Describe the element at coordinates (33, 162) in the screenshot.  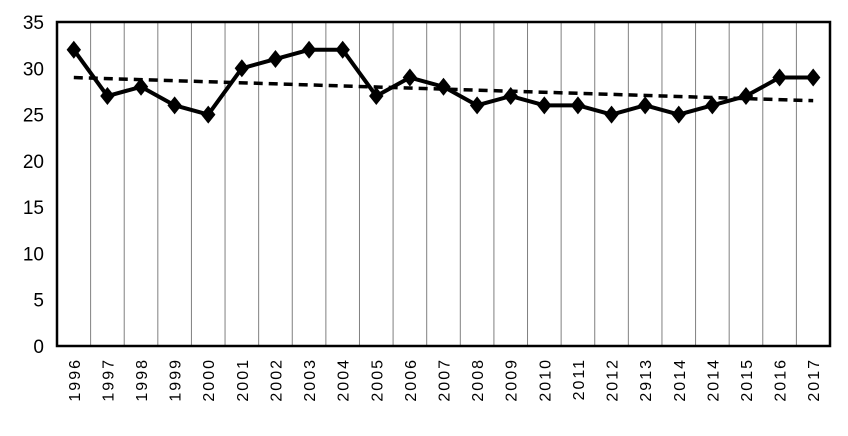
I see `y-tick-label: 20` at that location.